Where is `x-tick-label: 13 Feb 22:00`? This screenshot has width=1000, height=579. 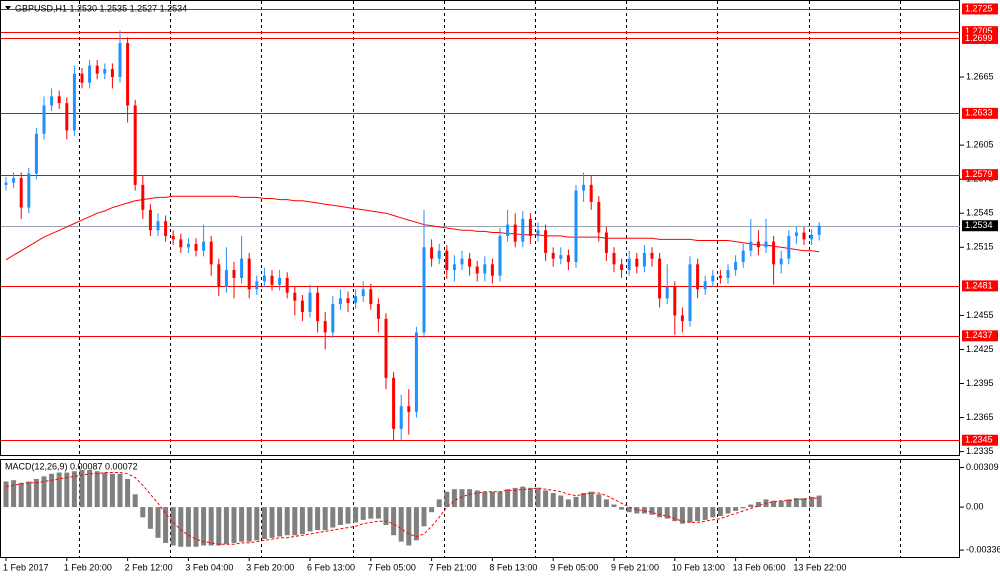 x-tick-label: 13 Feb 22:00 is located at coordinates (819, 567).